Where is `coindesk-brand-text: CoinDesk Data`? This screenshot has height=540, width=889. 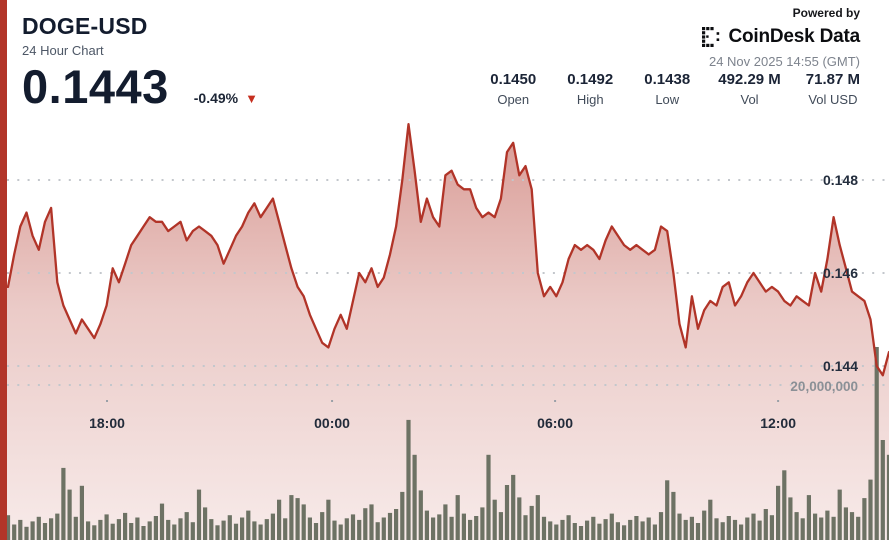 coindesk-brand-text: CoinDesk Data is located at coordinates (794, 36).